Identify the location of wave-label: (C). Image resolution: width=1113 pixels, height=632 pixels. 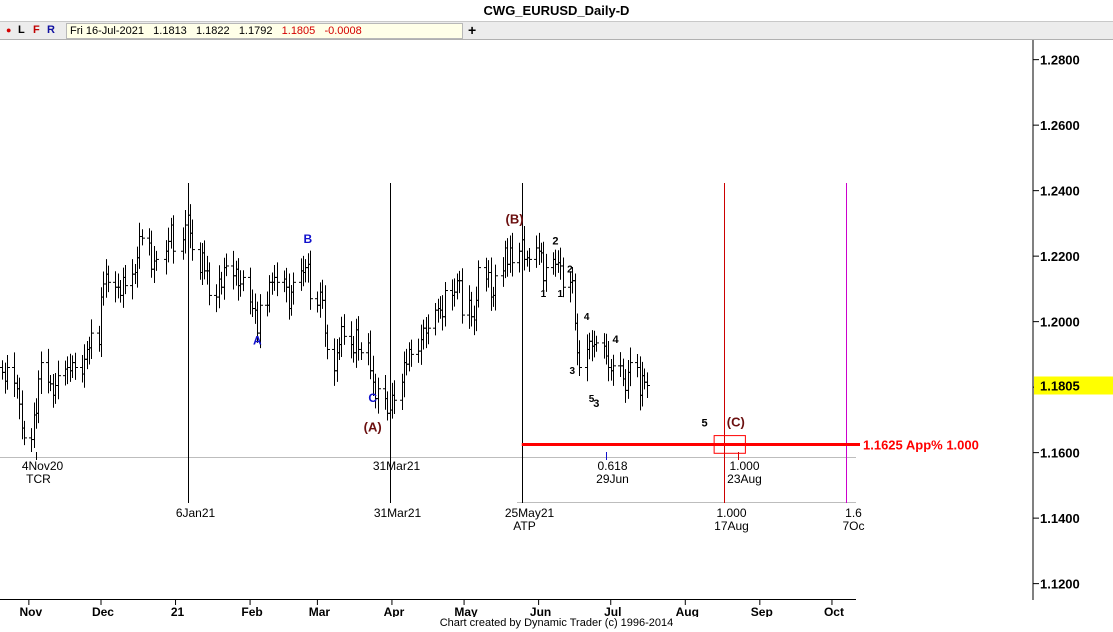
(736, 421).